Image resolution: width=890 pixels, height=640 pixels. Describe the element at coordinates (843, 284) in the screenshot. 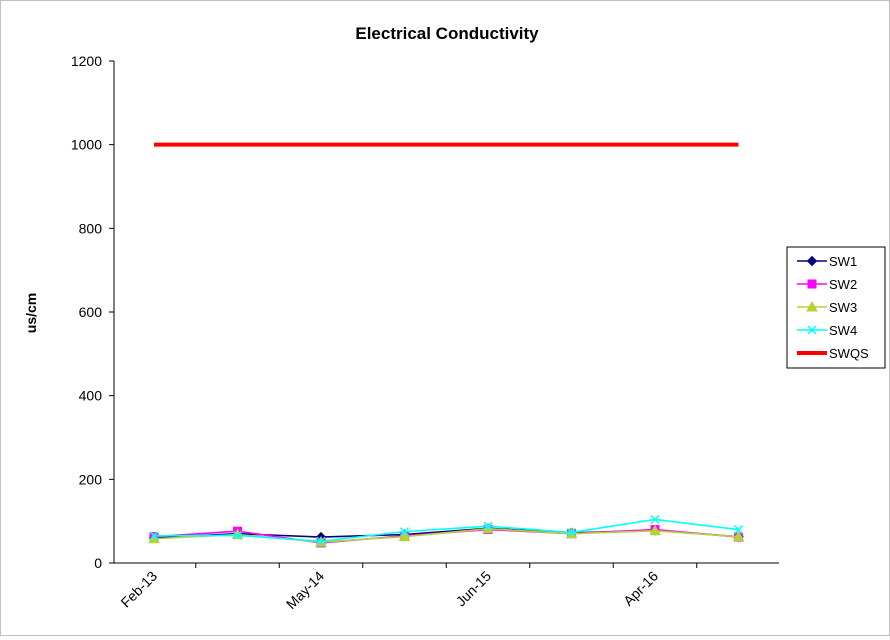

I see `legend-label: SW2` at that location.